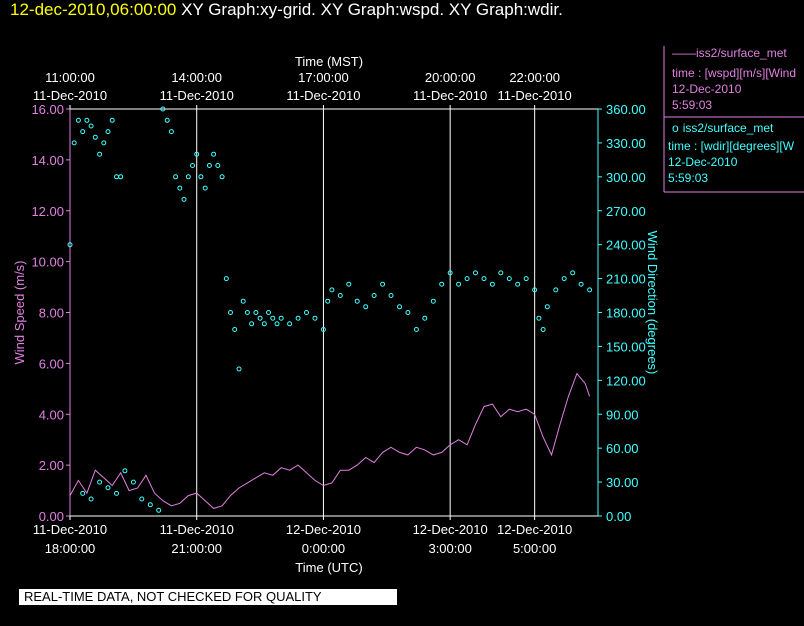 This screenshot has height=626, width=804. What do you see at coordinates (626, 143) in the screenshot?
I see `right-tick-label: 330.00` at bounding box center [626, 143].